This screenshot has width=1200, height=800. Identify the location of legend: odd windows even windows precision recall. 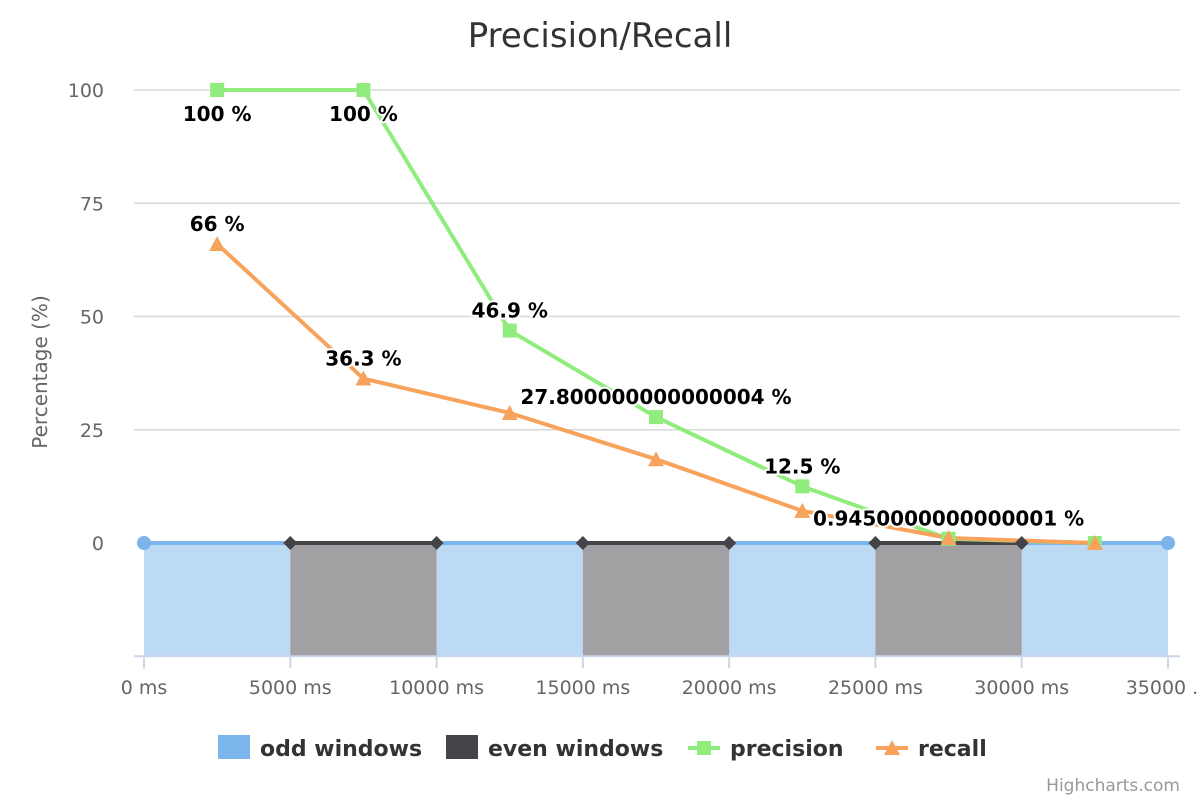
(602, 748).